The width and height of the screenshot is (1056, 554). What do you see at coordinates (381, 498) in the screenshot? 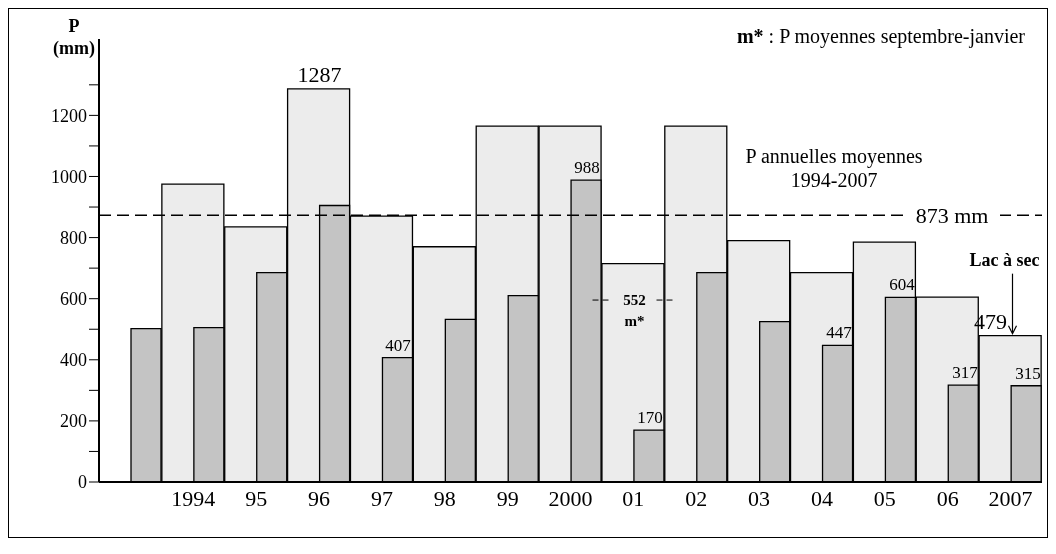
I see `x-tick-label: 97` at bounding box center [381, 498].